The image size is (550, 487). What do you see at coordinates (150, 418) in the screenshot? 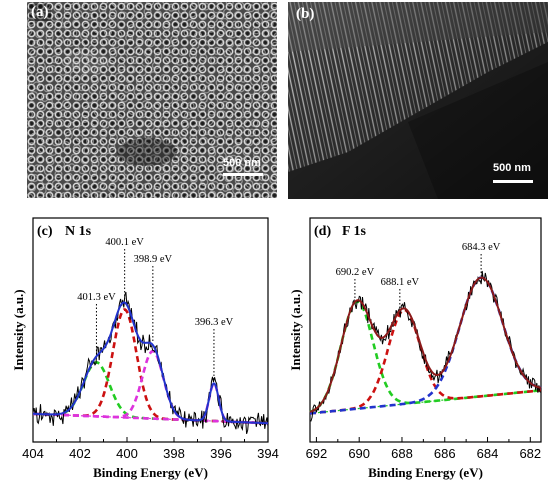
I see `baseline-line` at bounding box center [150, 418].